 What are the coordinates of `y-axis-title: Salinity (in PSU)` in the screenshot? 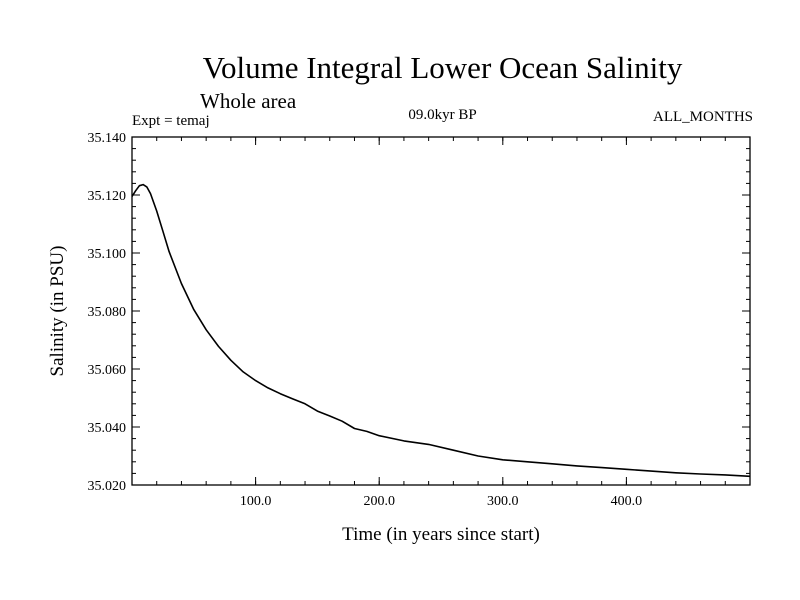 It's located at (57, 311).